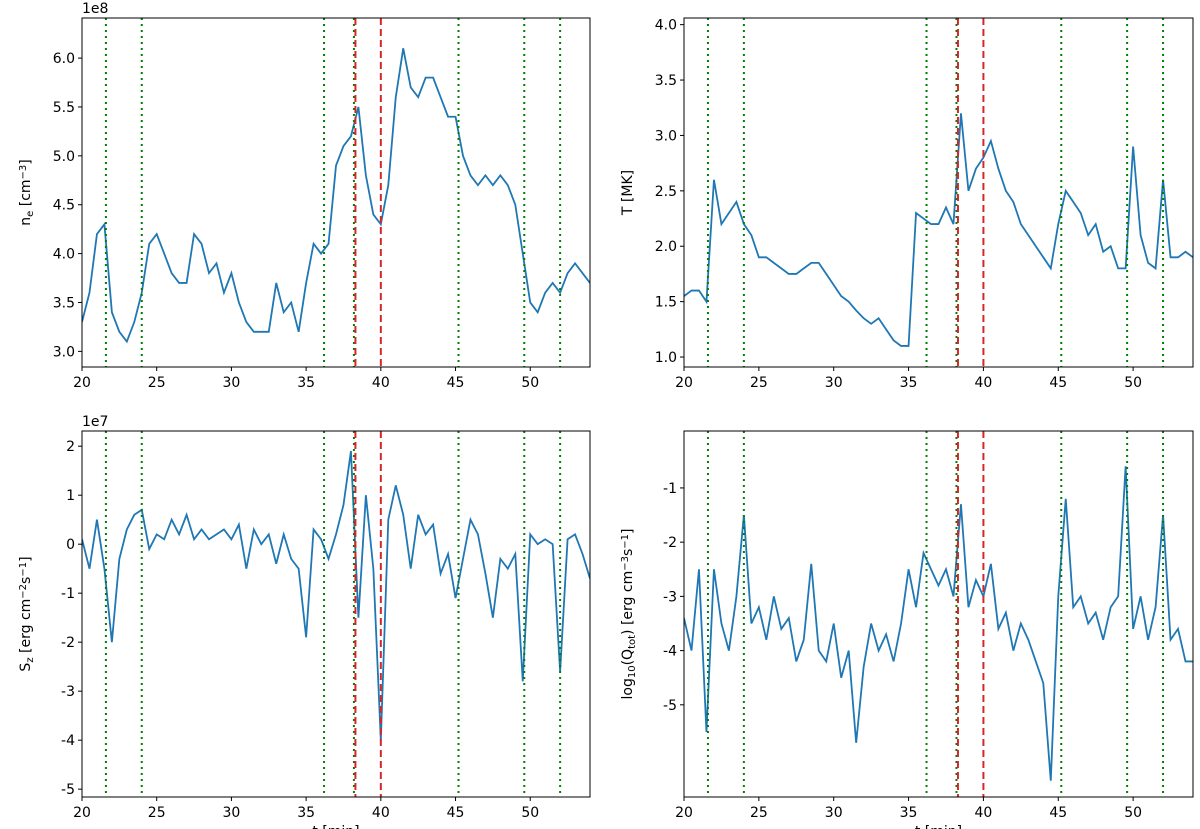 This screenshot has height=829, width=1200. I want to click on y-tick-label: 1.0, so click(666, 358).